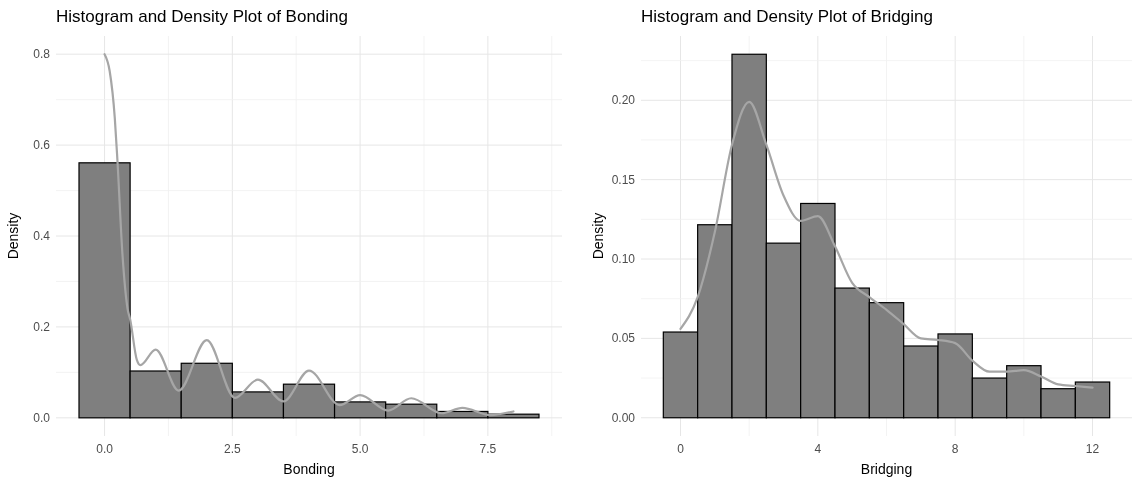 This screenshot has width=1140, height=482. Describe the element at coordinates (681, 449) in the screenshot. I see `x-tick-label: 0` at that location.